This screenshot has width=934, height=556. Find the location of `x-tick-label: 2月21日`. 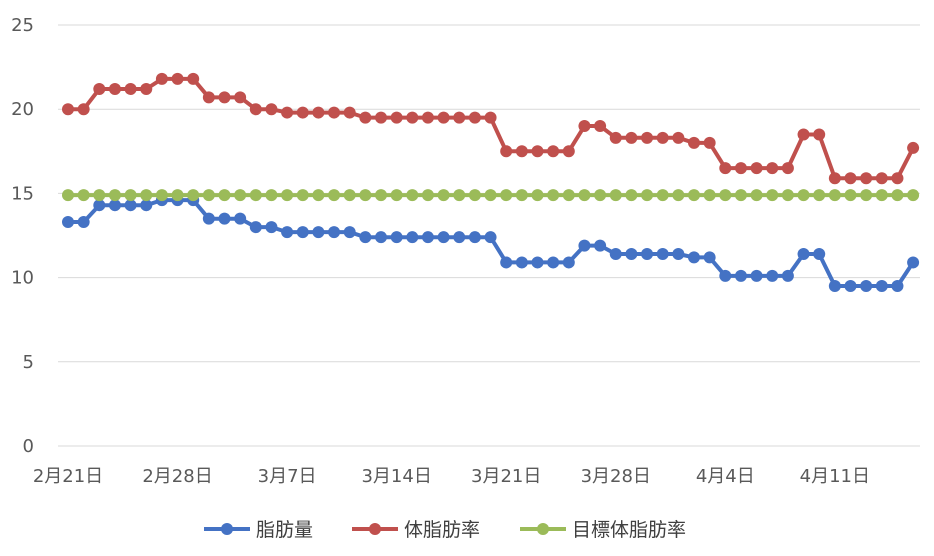

x-tick-label: 2月21日 is located at coordinates (68, 476).